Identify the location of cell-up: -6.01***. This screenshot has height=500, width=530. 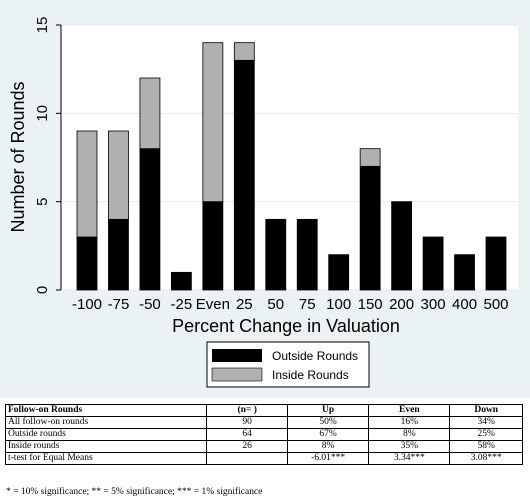
(328, 458).